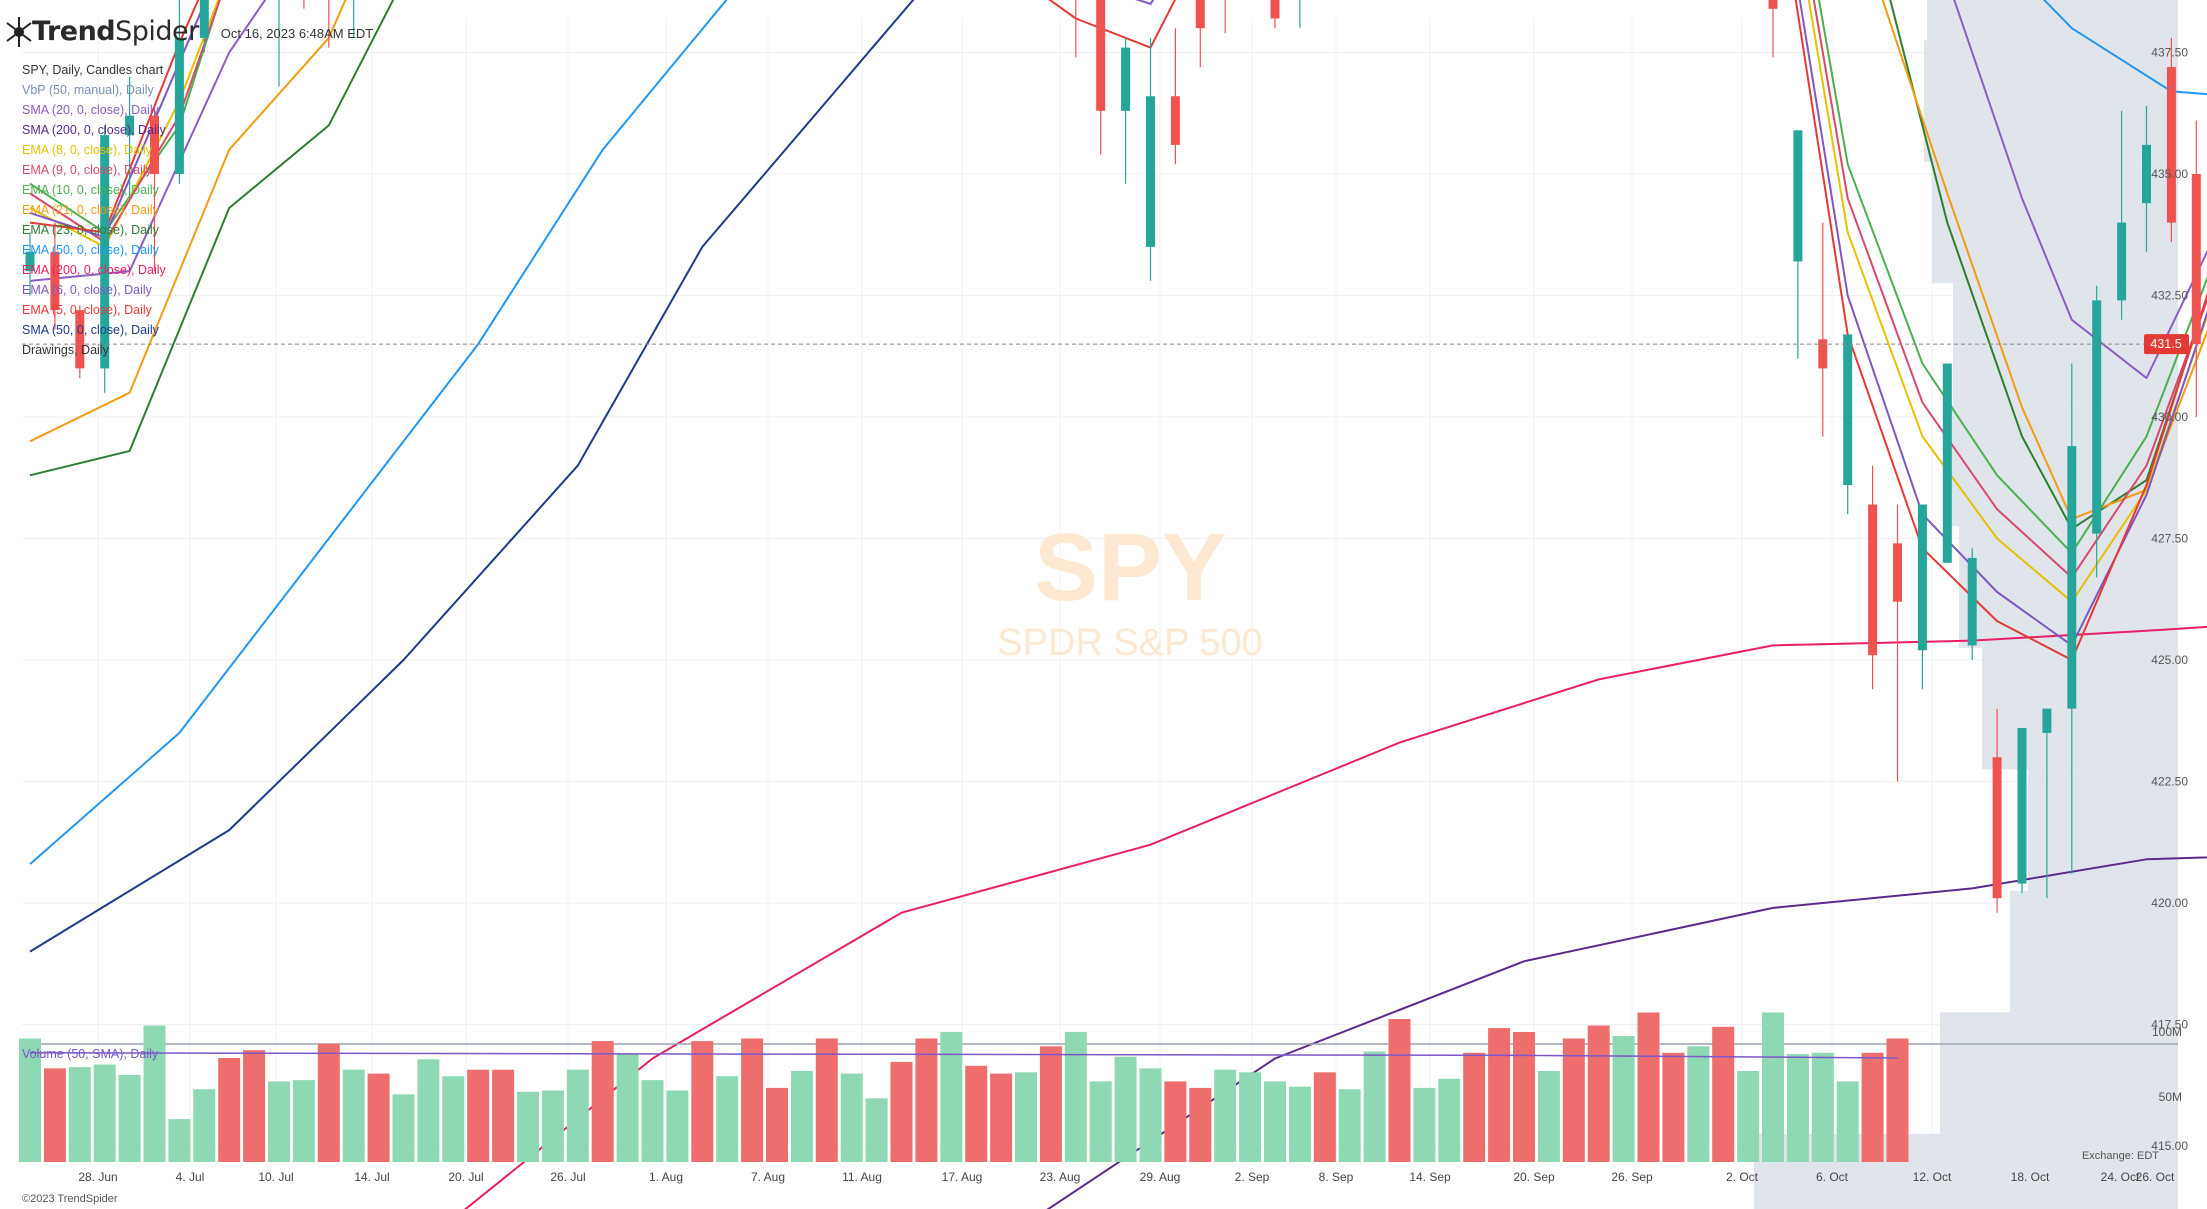 This screenshot has height=1209, width=2207. I want to click on legend-item: EMA (10, 0, close), Daily, so click(90, 190).